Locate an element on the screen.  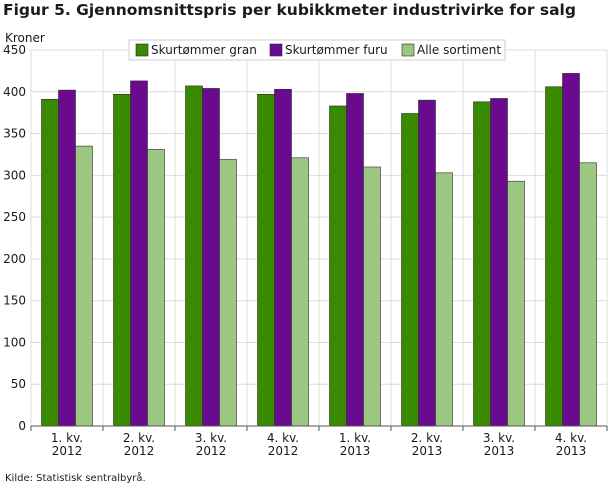
legend-label: Skurtømmer furu is located at coordinates (336, 50).